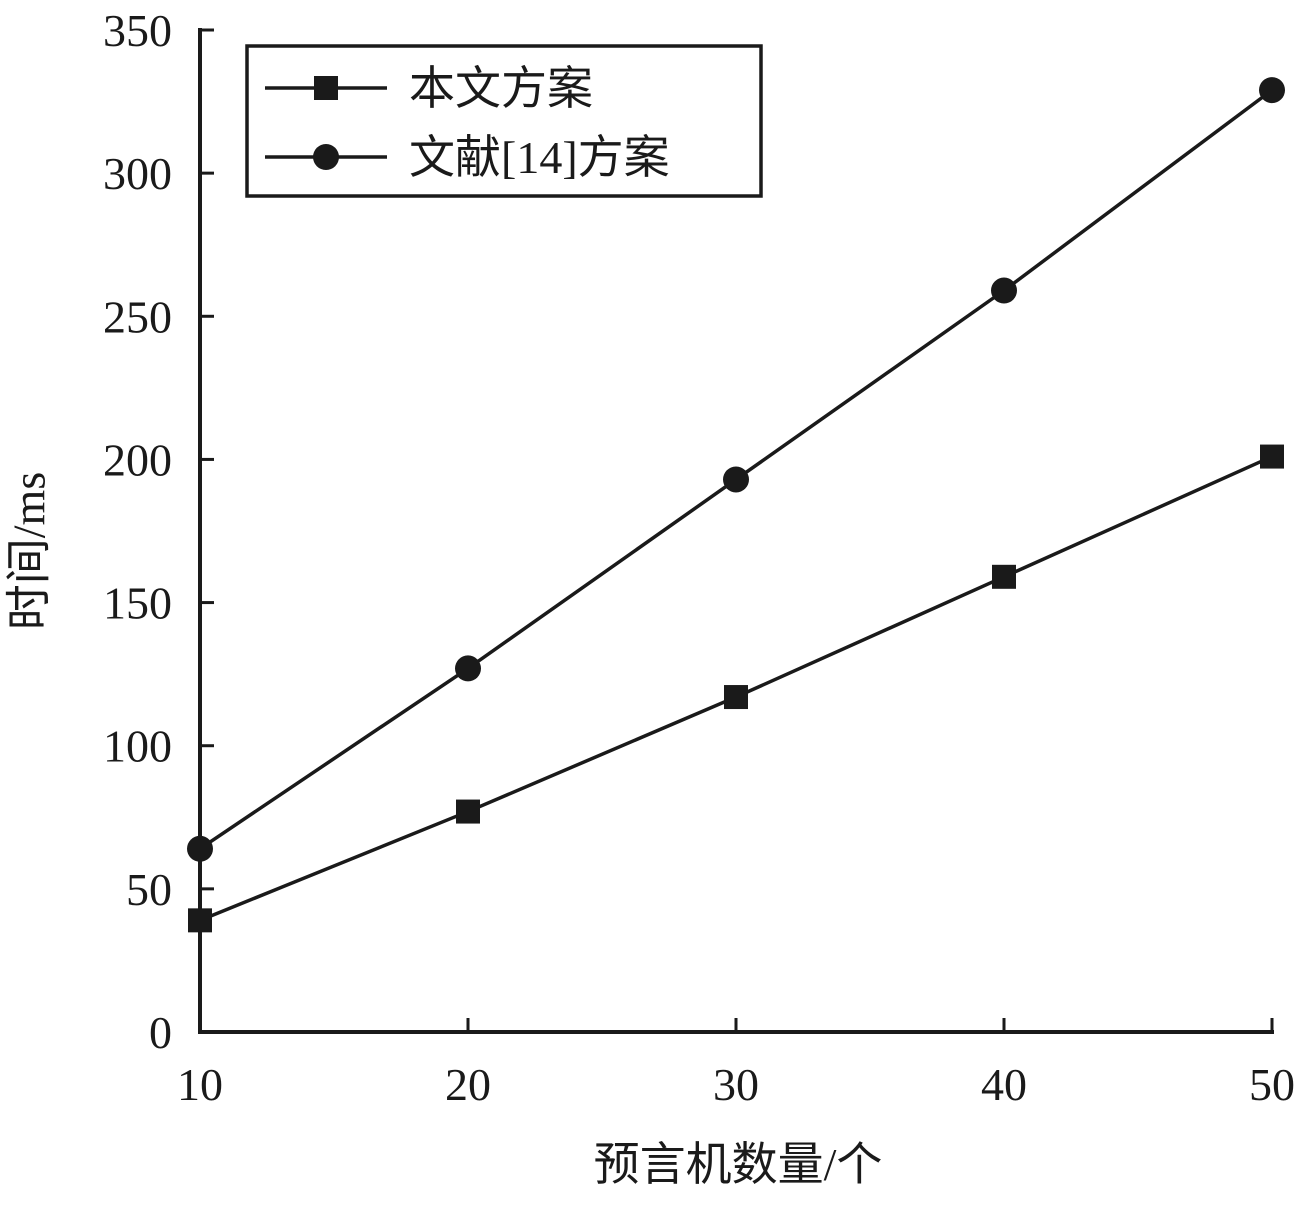 This screenshot has width=1305, height=1206. I want to click on x-tick-label: 10, so click(200, 1084).